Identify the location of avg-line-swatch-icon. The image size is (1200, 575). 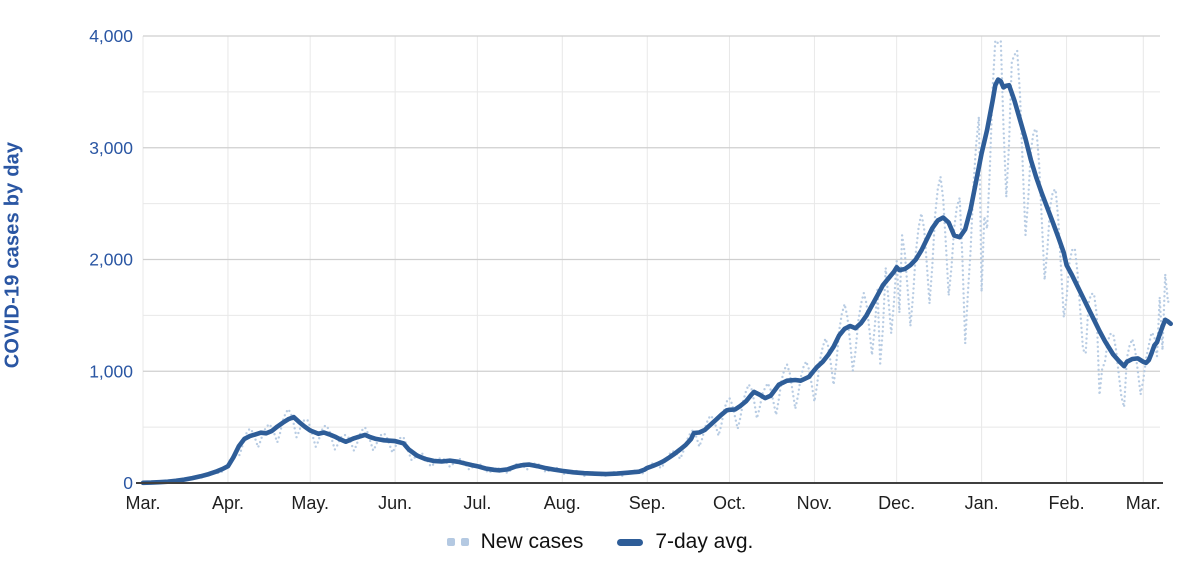
(630, 542).